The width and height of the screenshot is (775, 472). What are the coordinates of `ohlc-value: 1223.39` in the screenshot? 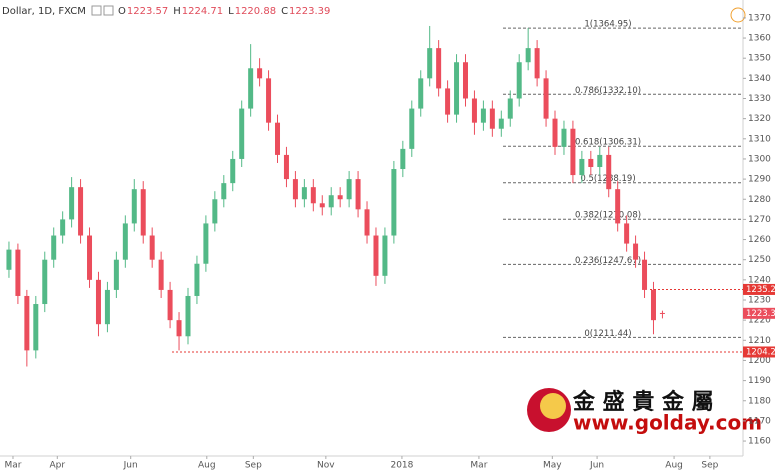 It's located at (309, 11).